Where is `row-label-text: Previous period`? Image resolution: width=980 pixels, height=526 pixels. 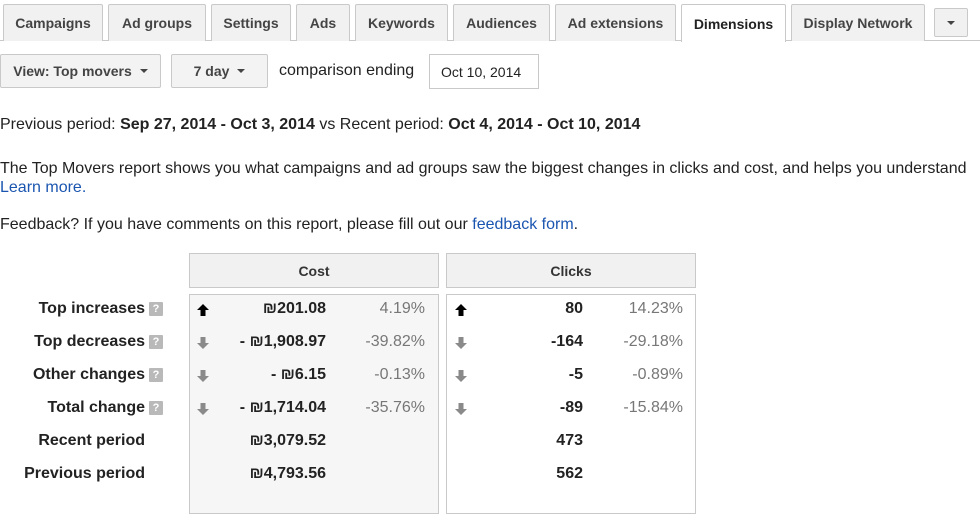
row-label-text: Previous period is located at coordinates (84, 473).